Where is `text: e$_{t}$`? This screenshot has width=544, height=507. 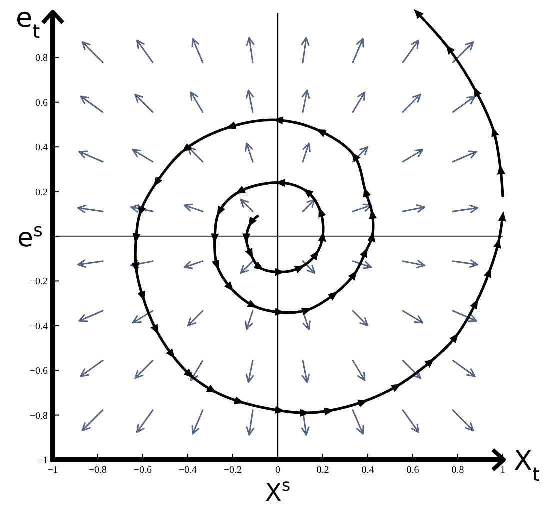
text: e$_{t}$ is located at coordinates (28, 23).